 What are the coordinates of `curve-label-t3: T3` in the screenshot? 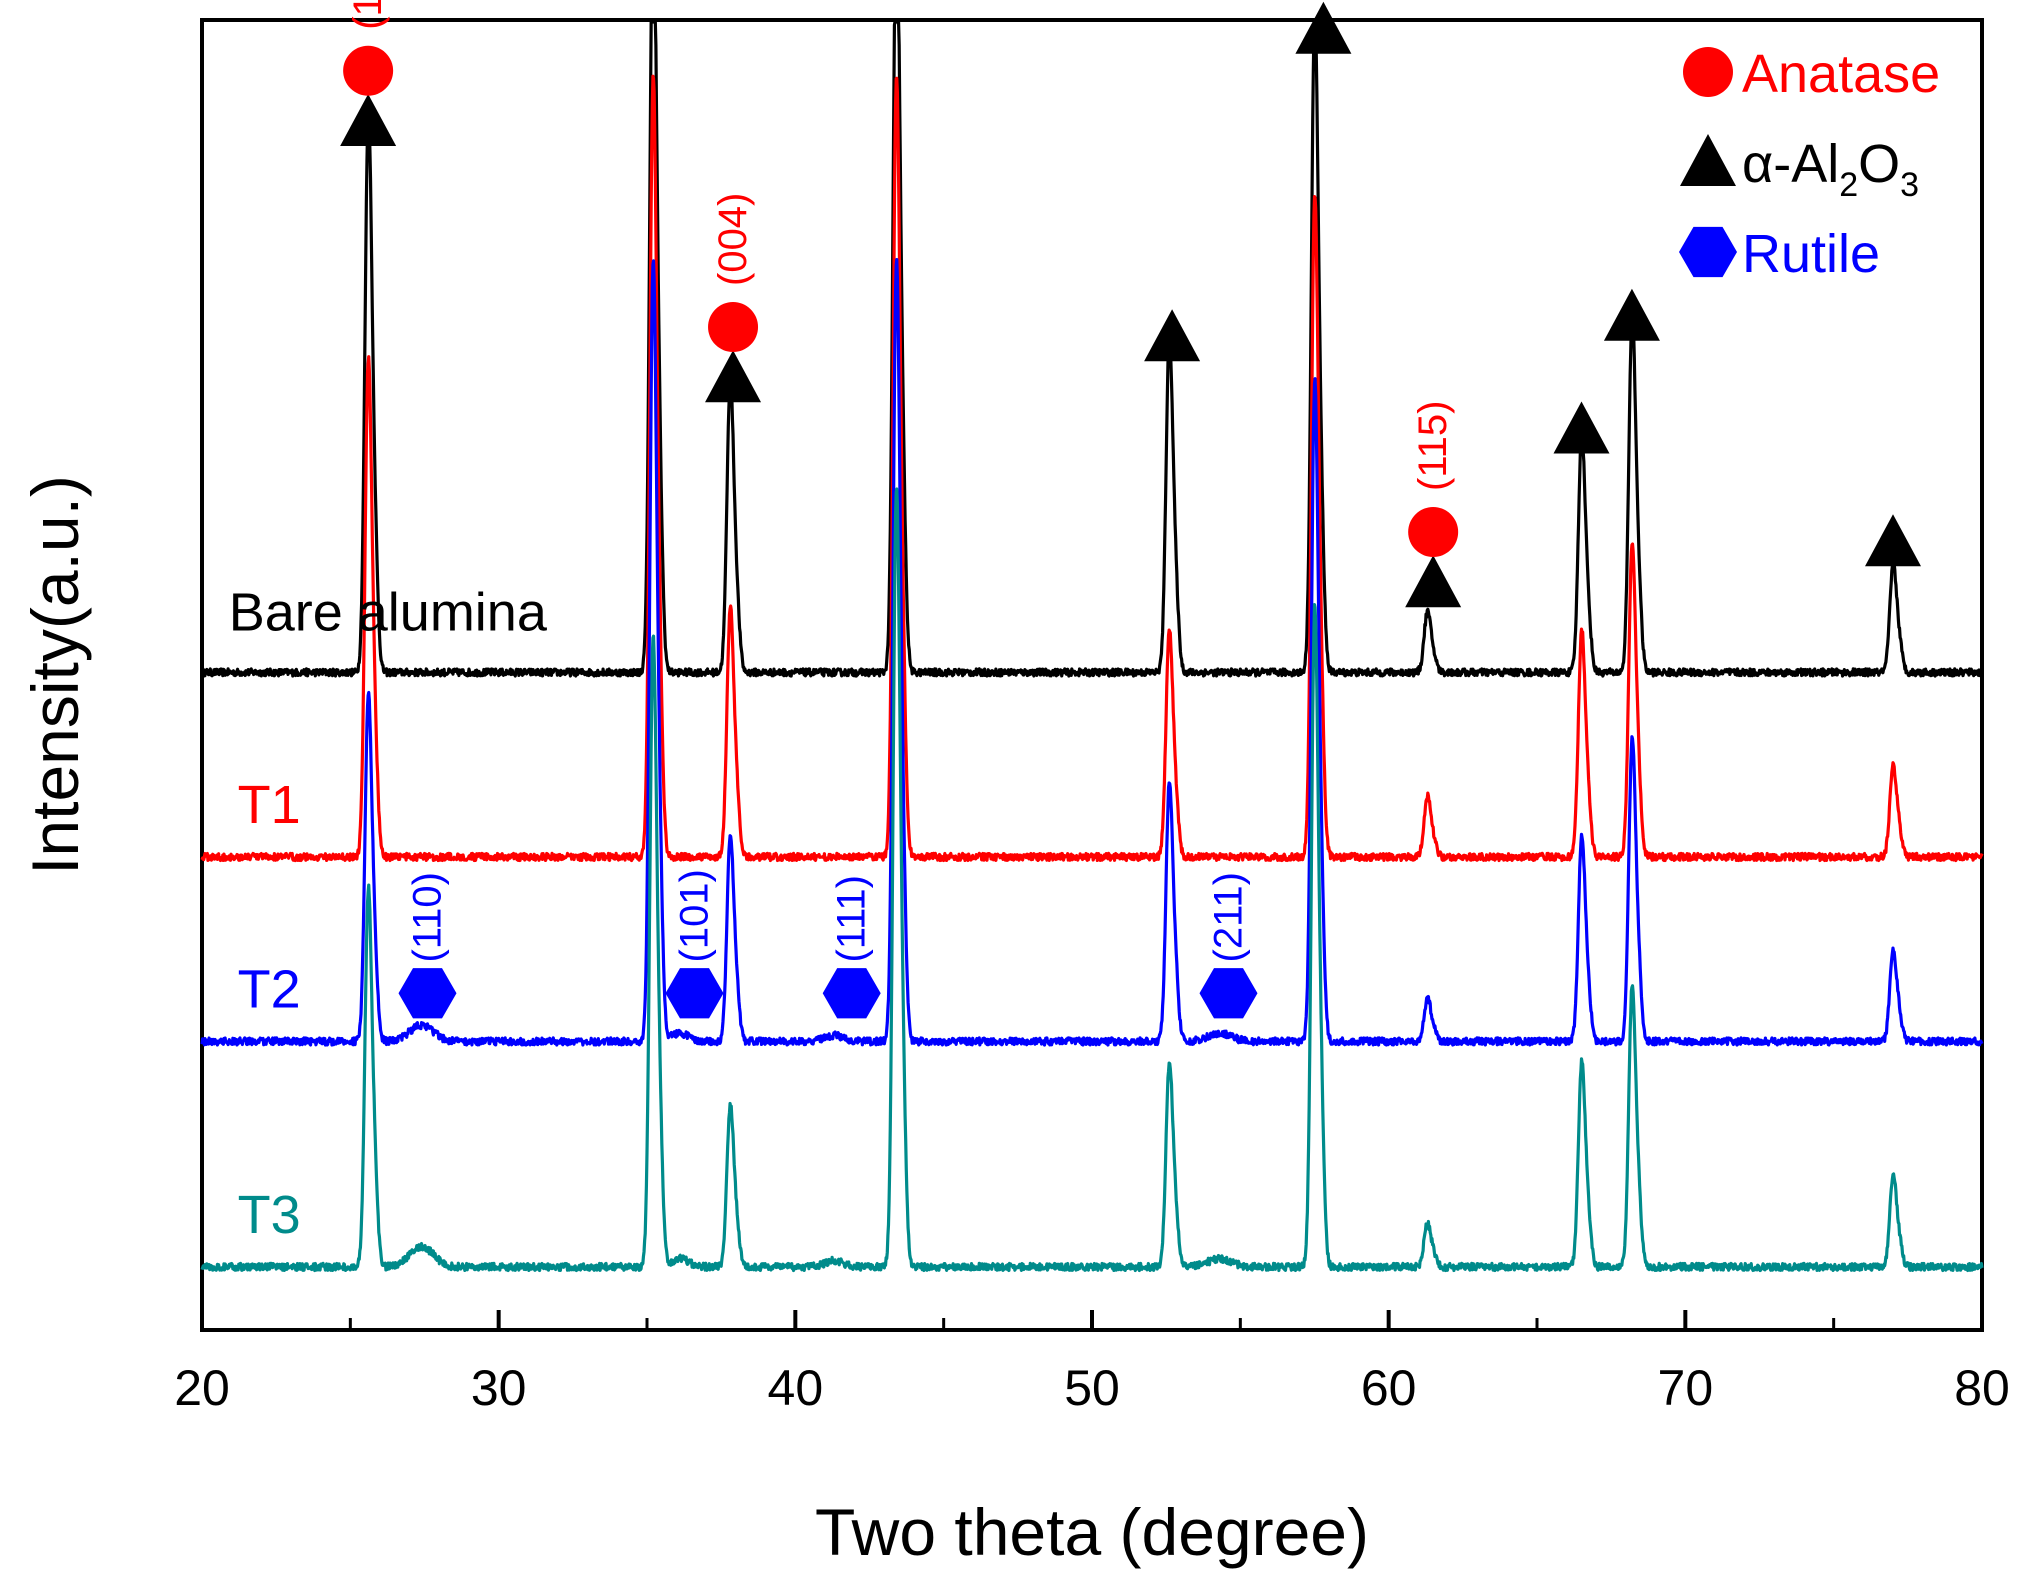 It's located at (269, 1215).